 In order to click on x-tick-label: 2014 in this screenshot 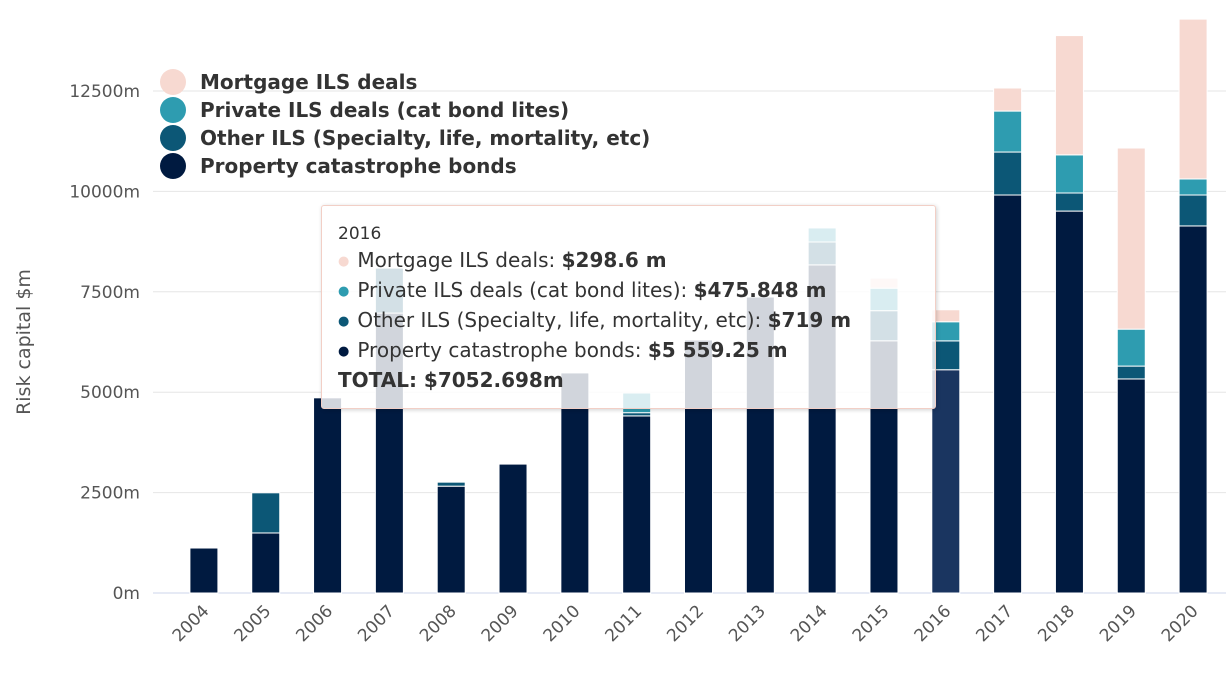, I will do `click(809, 623)`.